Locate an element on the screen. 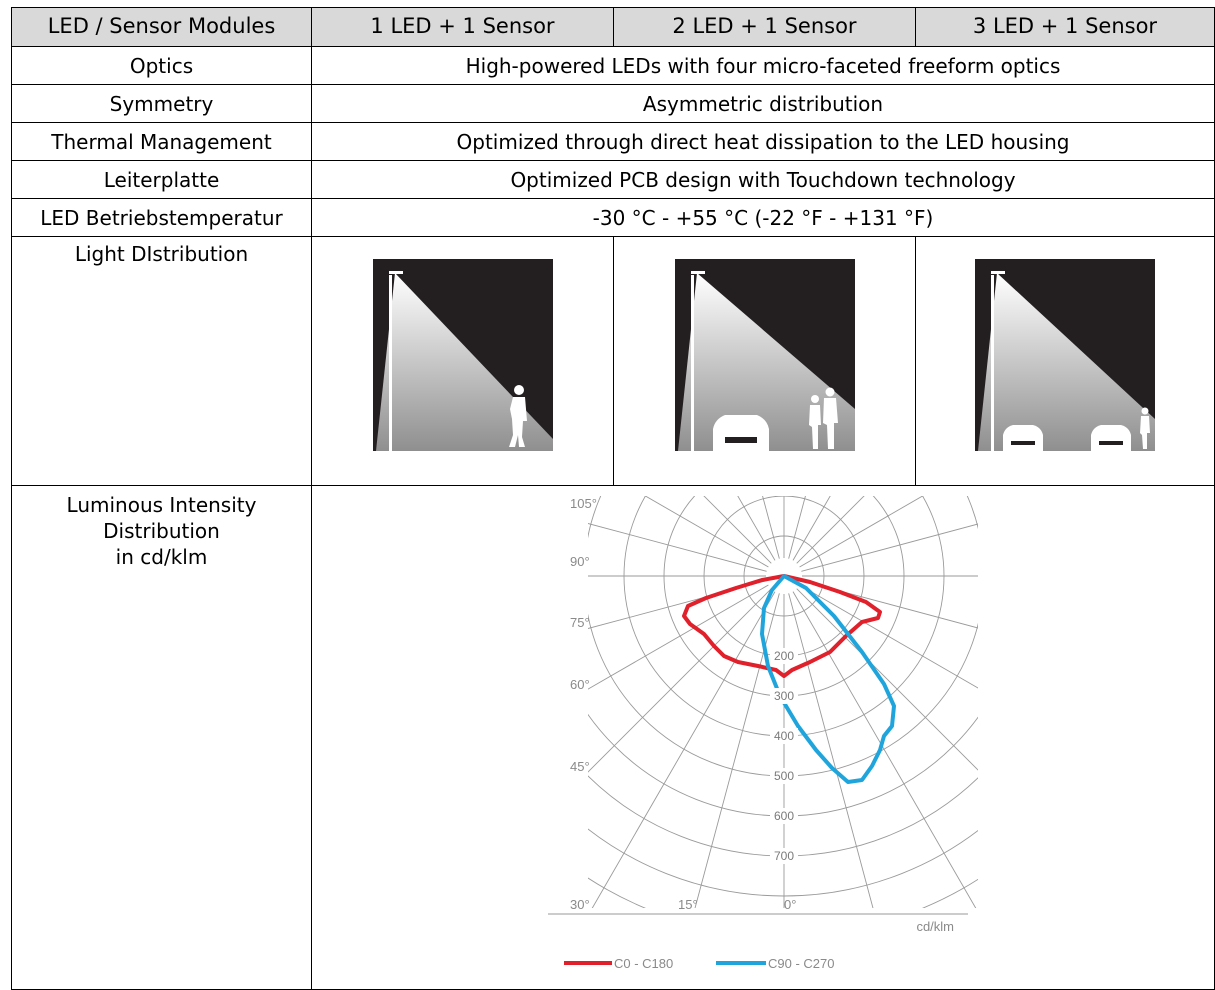 This screenshot has width=1215, height=990. streetlight-3-image is located at coordinates (1065, 355).